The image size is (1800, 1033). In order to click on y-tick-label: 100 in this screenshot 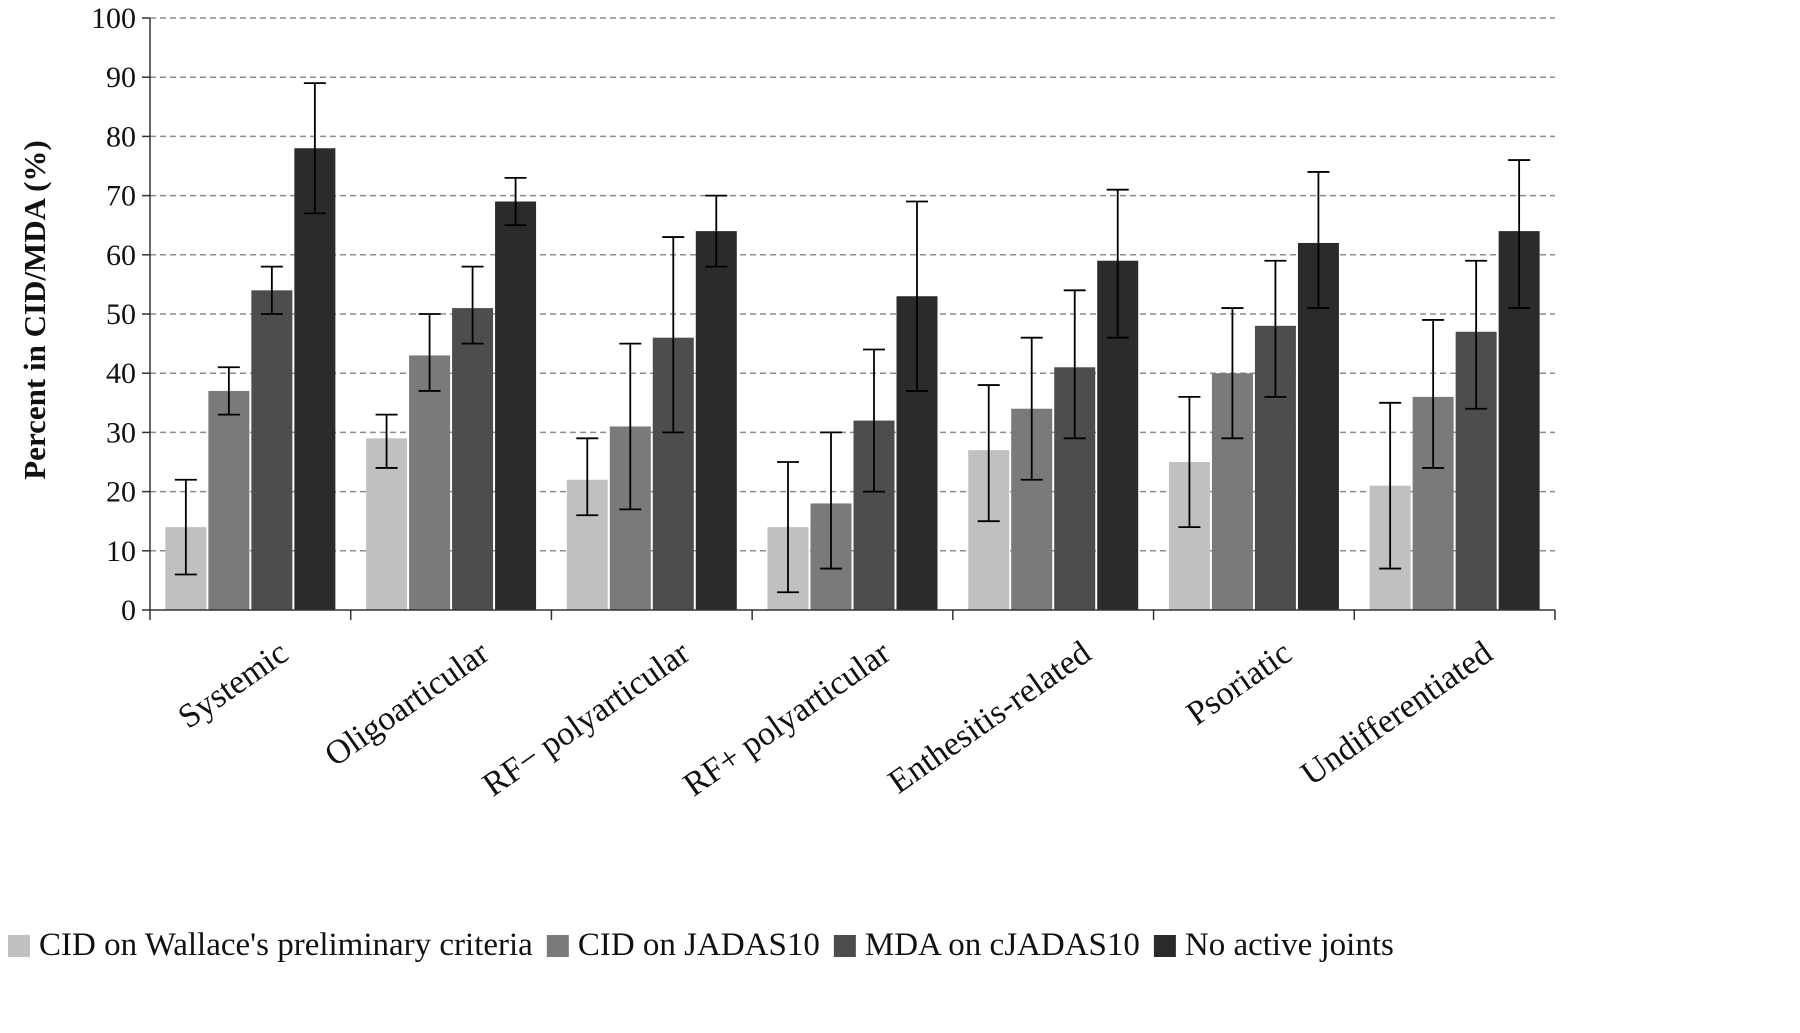, I will do `click(113, 18)`.